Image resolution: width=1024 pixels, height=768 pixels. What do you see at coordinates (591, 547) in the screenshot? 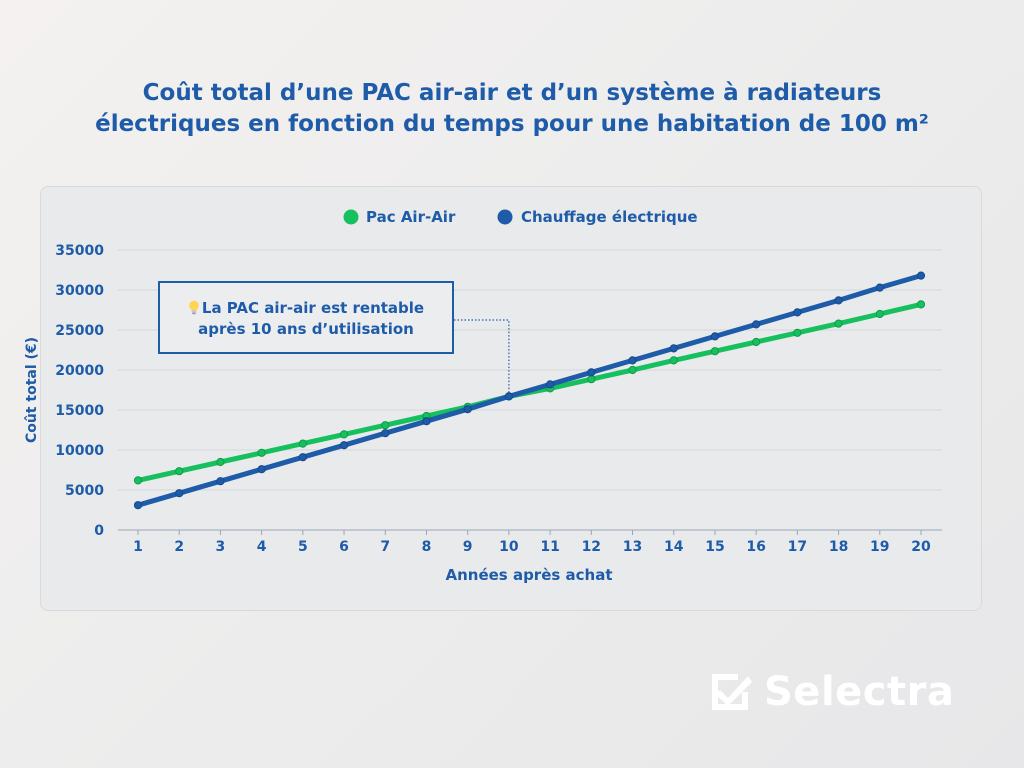
I see `x-tick-label: 12` at bounding box center [591, 547].